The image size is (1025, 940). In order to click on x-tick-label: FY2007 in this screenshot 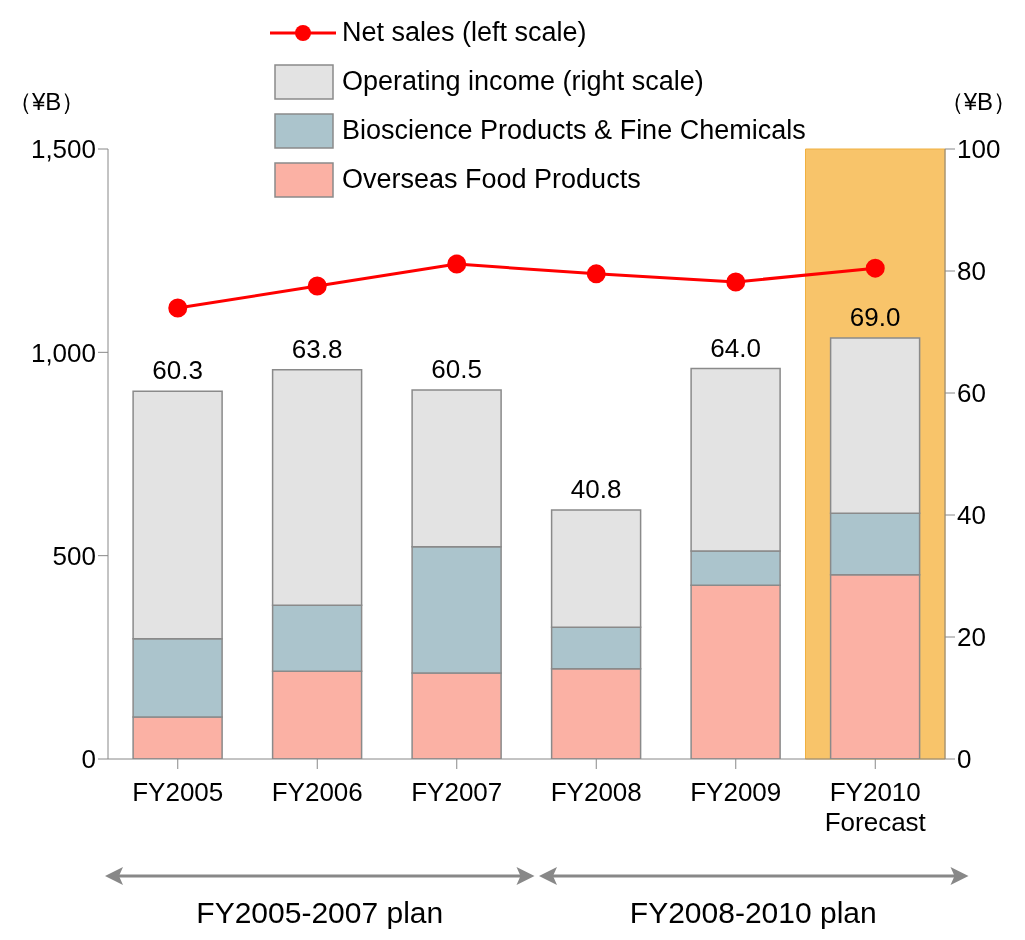, I will do `click(457, 792)`.